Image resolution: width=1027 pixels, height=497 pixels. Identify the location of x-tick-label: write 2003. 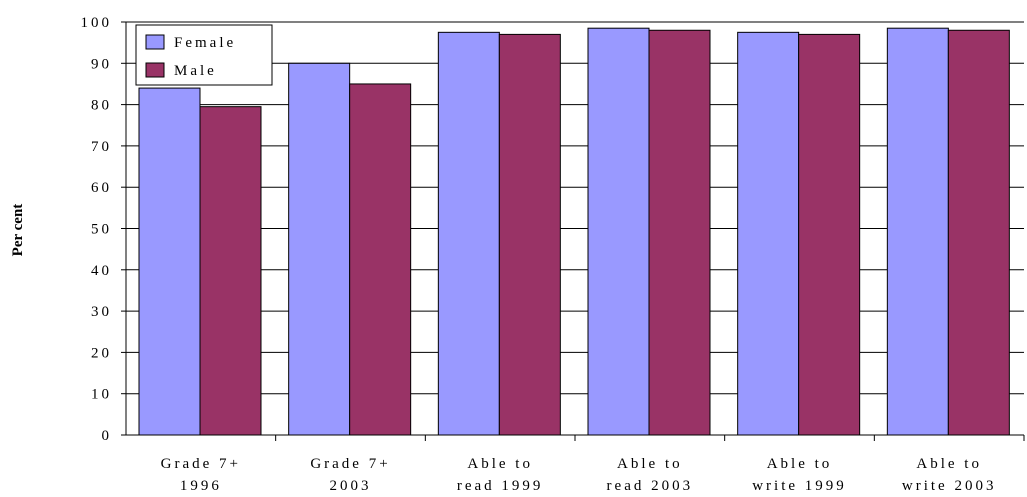
(949, 486).